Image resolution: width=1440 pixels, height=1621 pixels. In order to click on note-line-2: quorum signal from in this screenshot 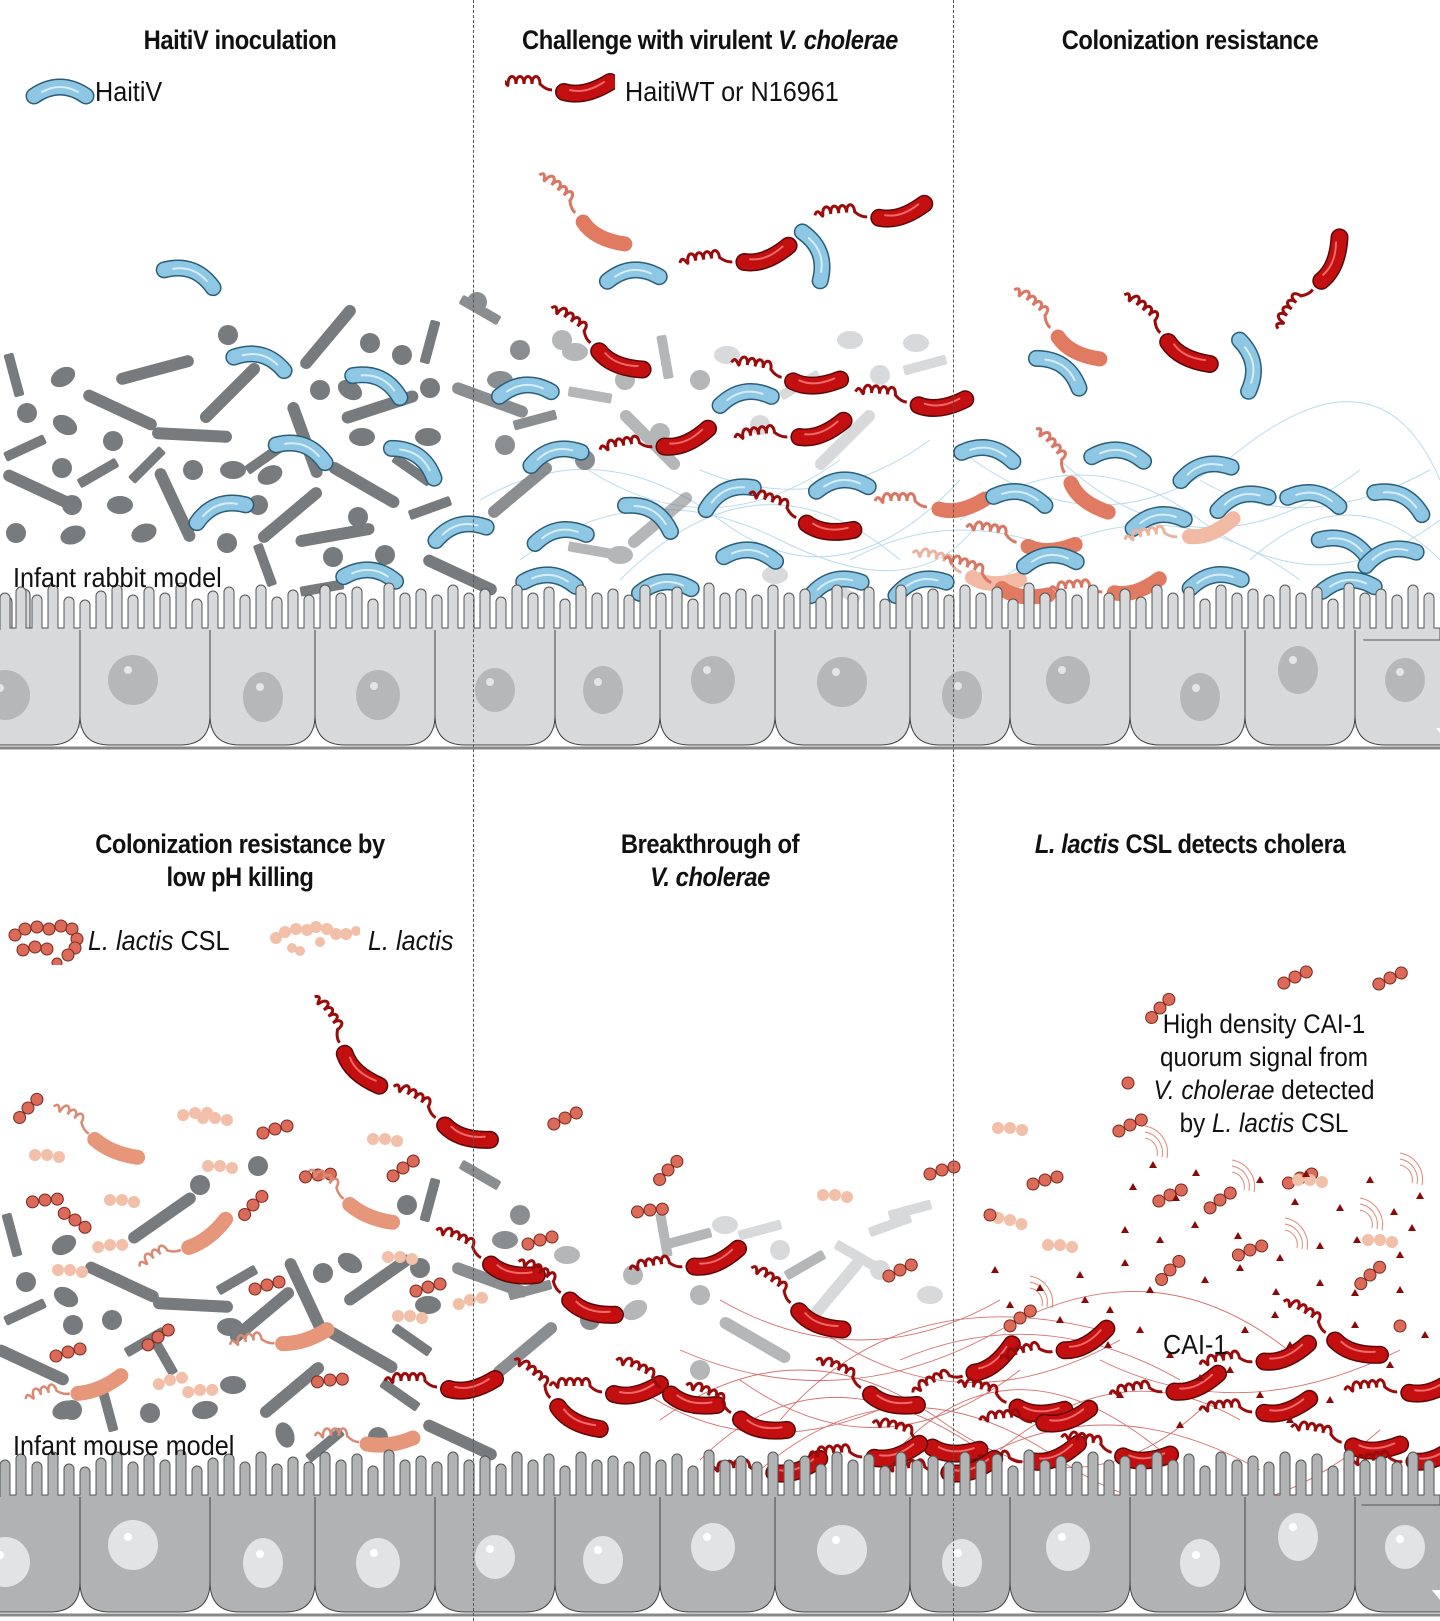, I will do `click(1263, 1057)`.